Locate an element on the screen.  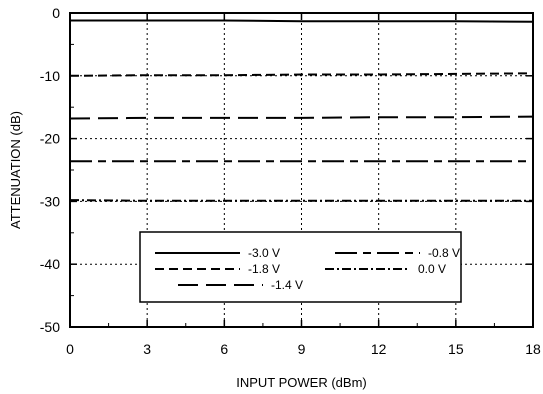
legend-label-5: 0.0 V is located at coordinates (432, 269).